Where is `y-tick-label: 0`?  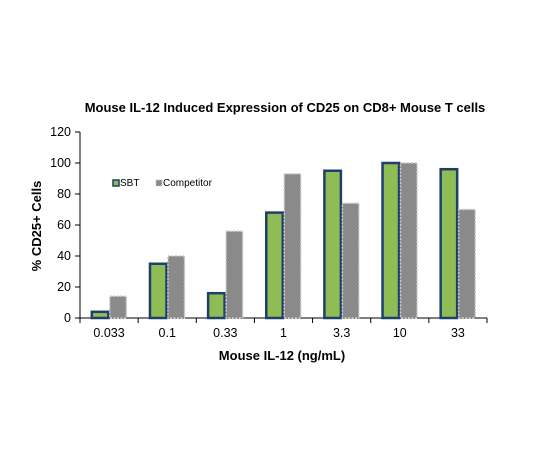
y-tick-label: 0 is located at coordinates (67, 318).